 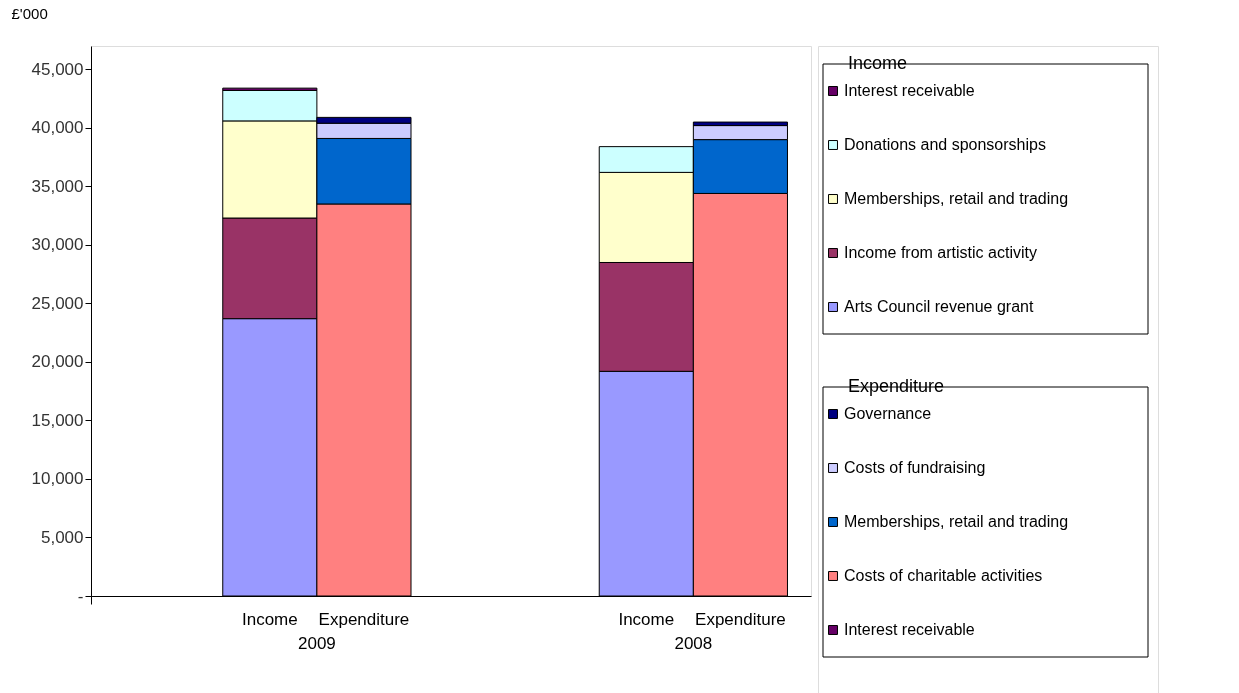 What do you see at coordinates (316, 643) in the screenshot?
I see `text: 2009` at bounding box center [316, 643].